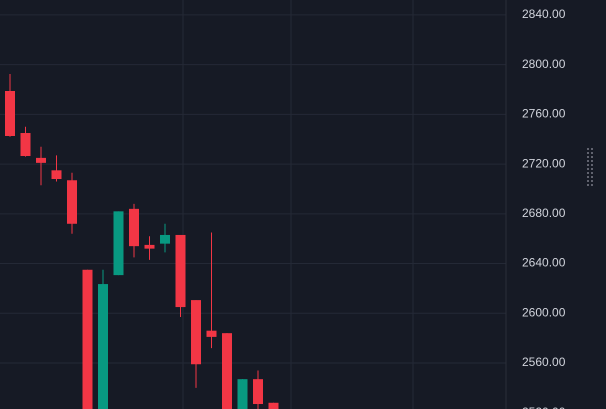 The width and height of the screenshot is (606, 409). What do you see at coordinates (544, 407) in the screenshot?
I see `y-tick-label: 2520.00` at bounding box center [544, 407].